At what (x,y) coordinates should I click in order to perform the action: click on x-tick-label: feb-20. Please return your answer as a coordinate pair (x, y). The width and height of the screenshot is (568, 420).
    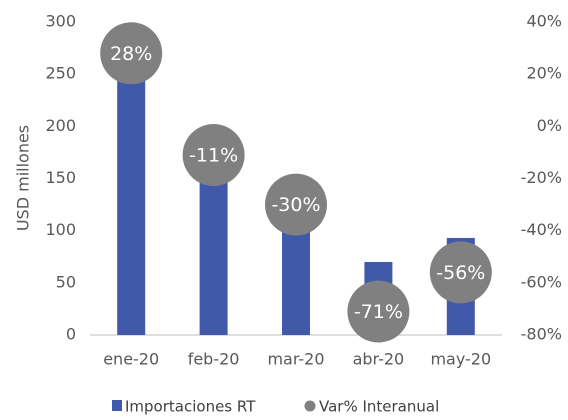
    Looking at the image, I should click on (214, 359).